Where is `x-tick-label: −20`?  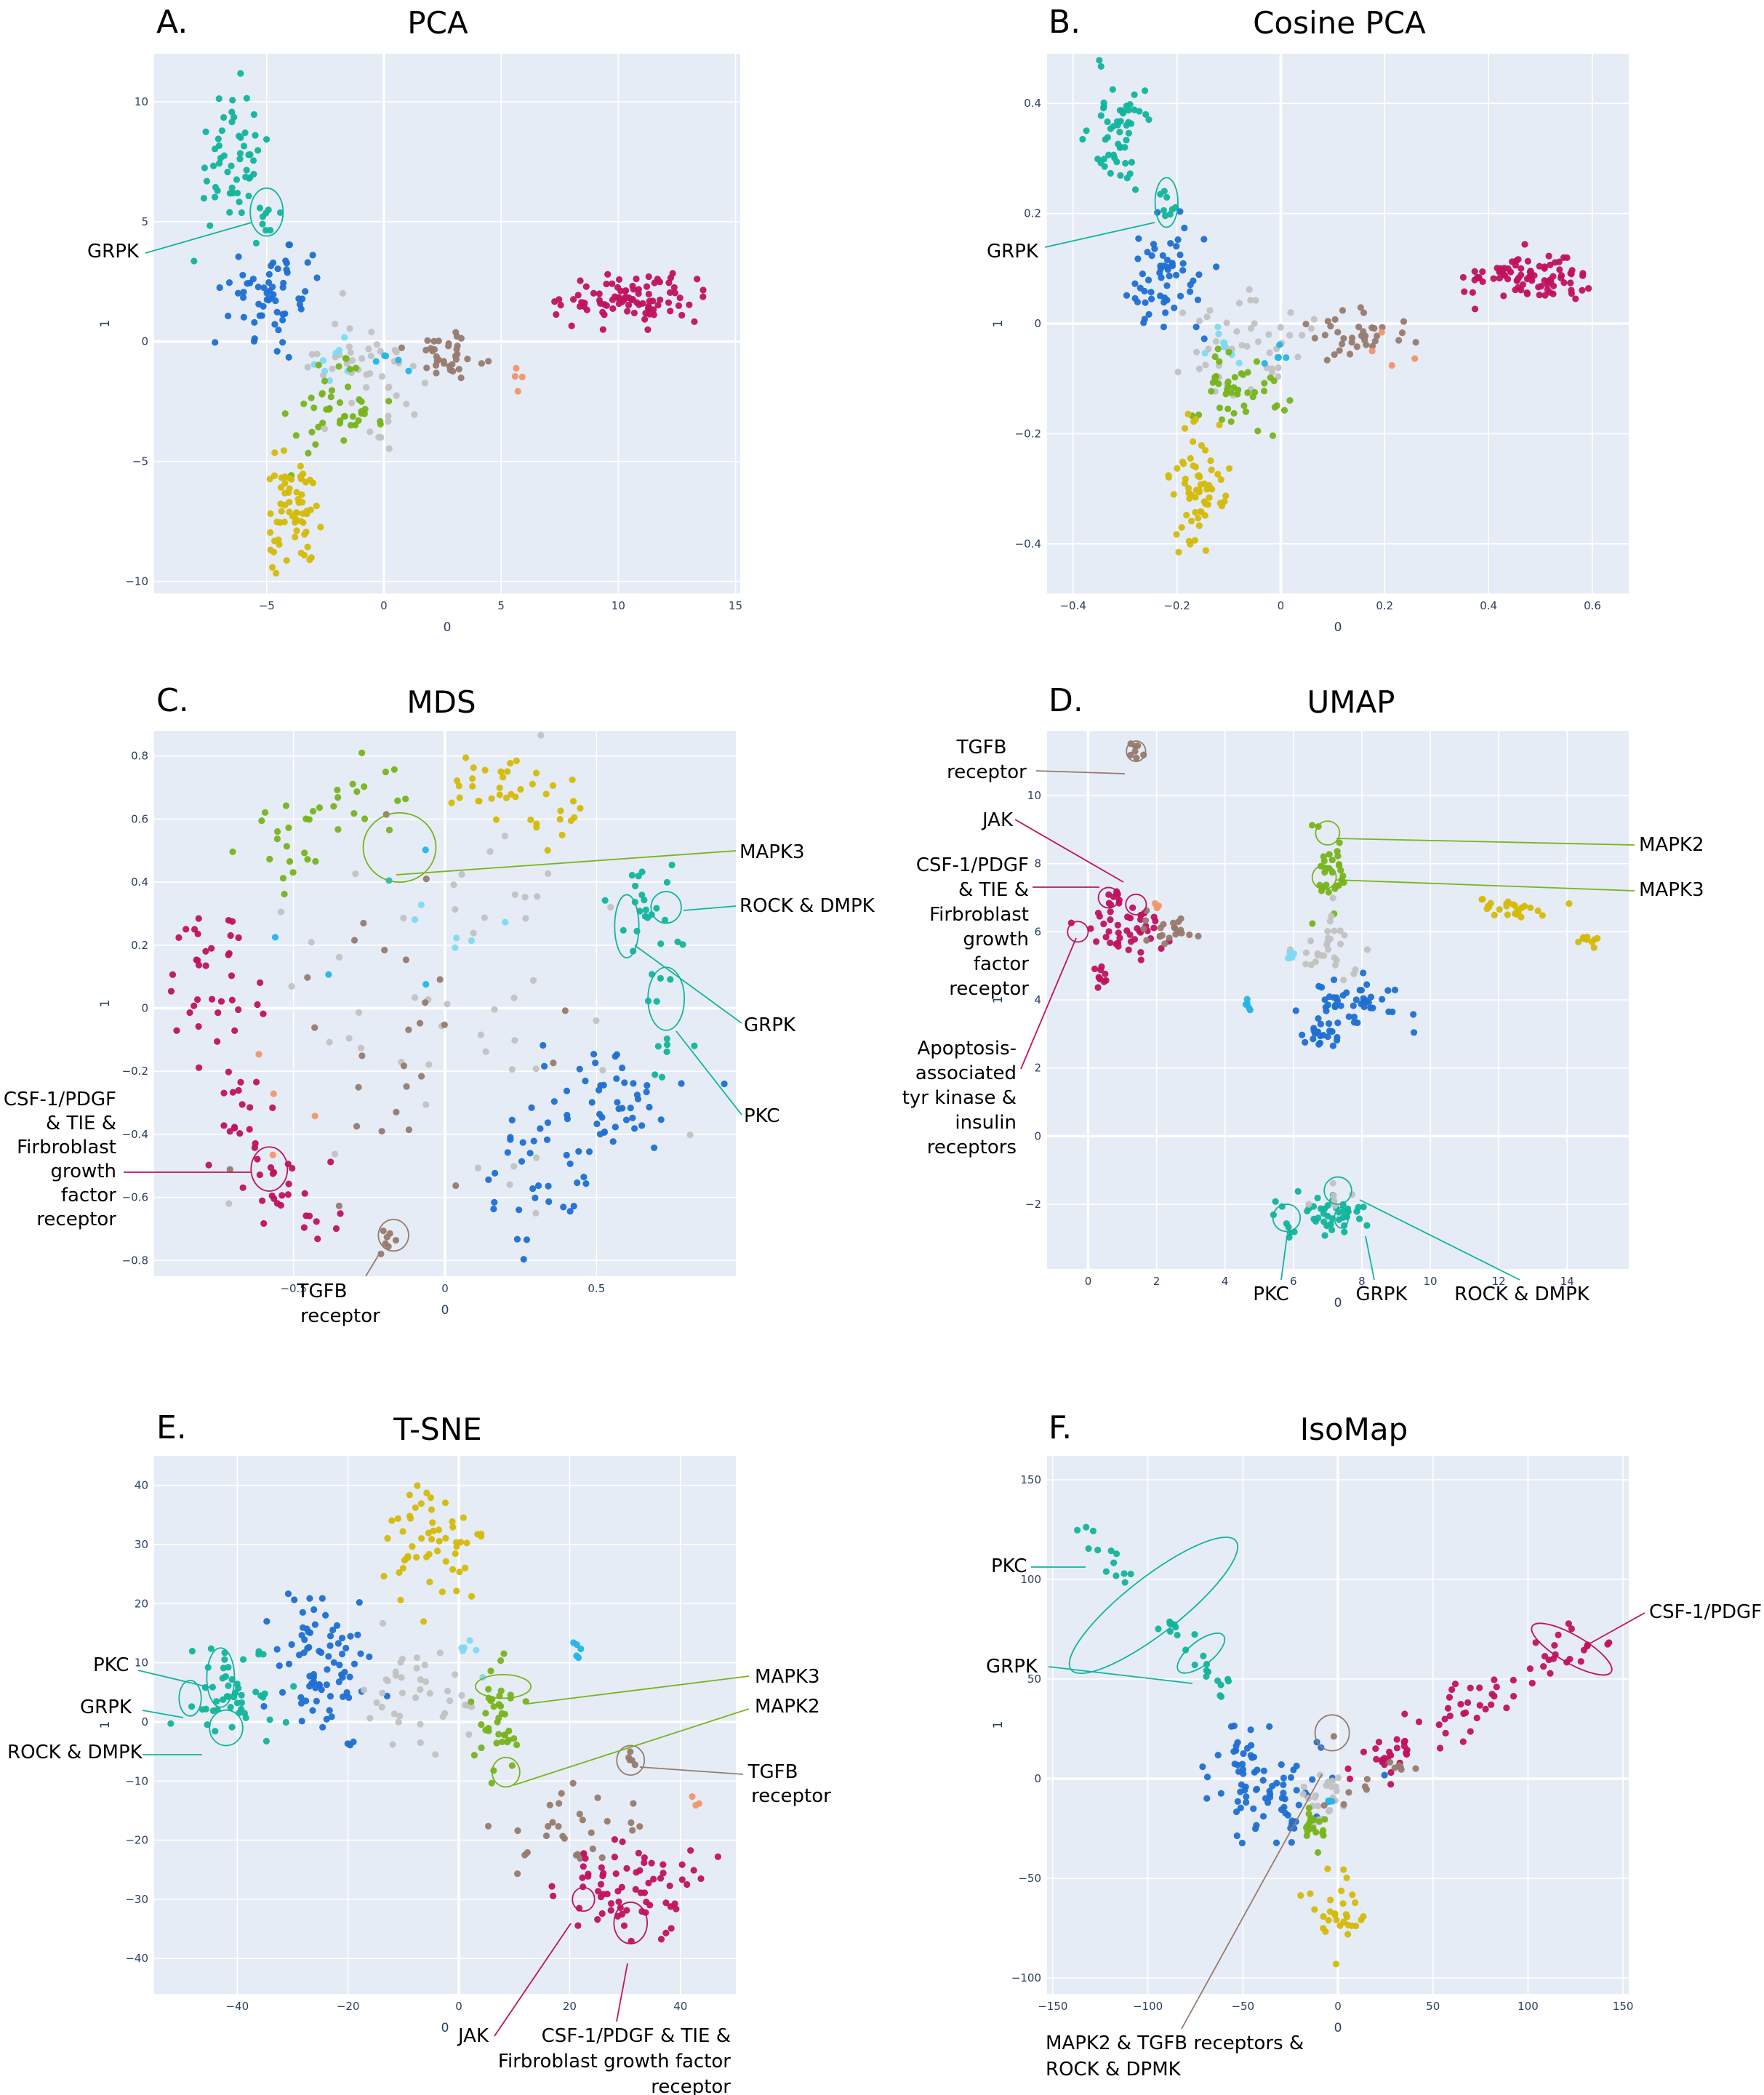
x-tick-label: −20 is located at coordinates (348, 2007).